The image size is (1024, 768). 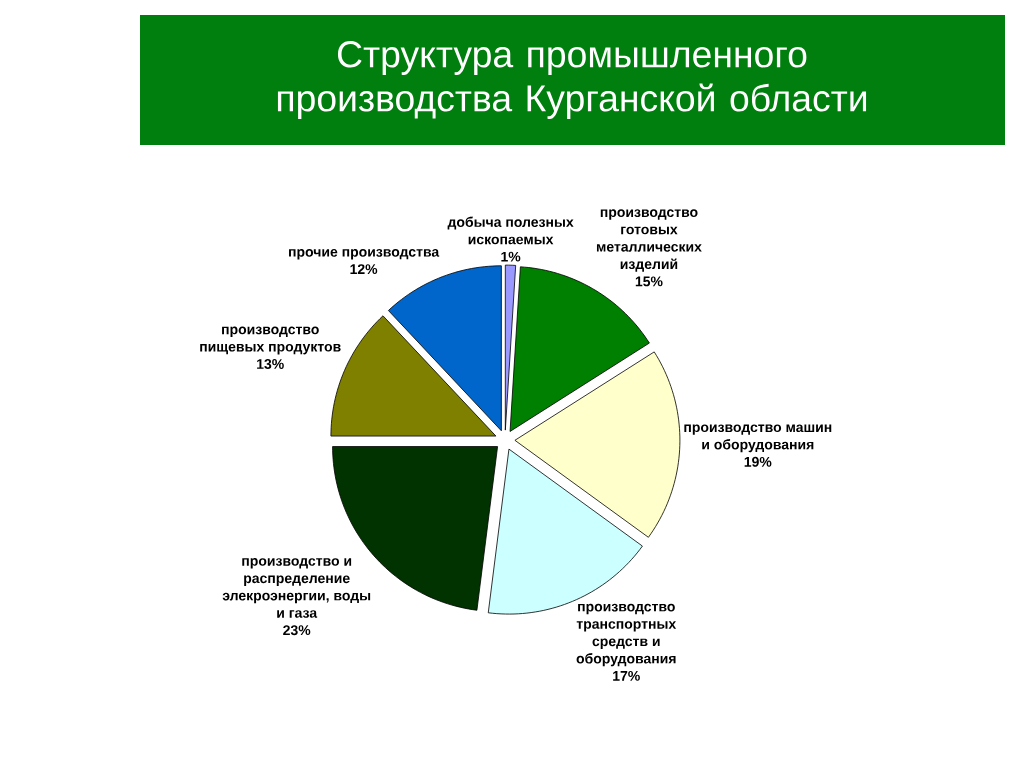 I want to click on data-label: 23%, so click(x=297, y=630).